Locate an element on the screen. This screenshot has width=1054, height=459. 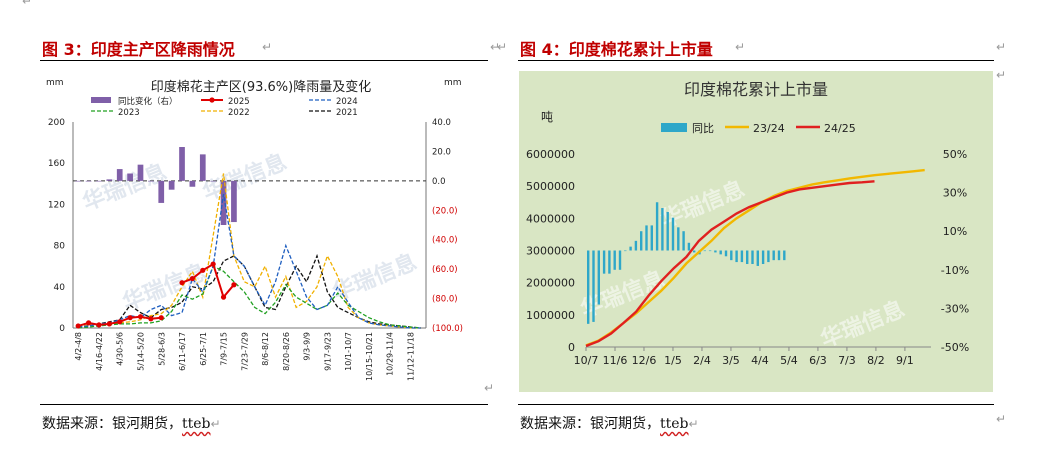
x-tick-label: 6/3 is located at coordinates (818, 360).